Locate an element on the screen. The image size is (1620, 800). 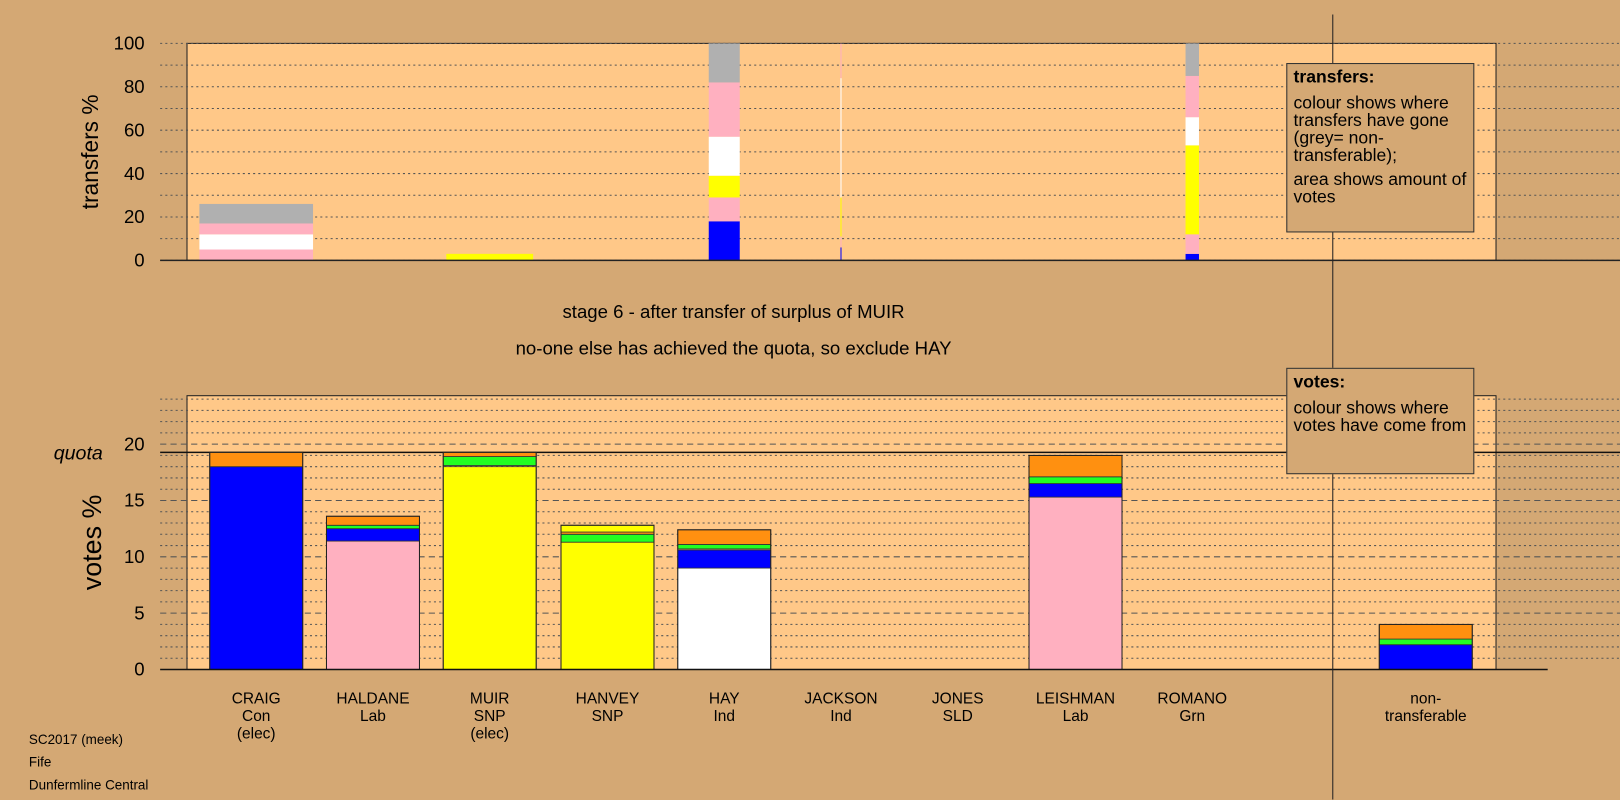
candidate-label: ROMANO is located at coordinates (1192, 699).